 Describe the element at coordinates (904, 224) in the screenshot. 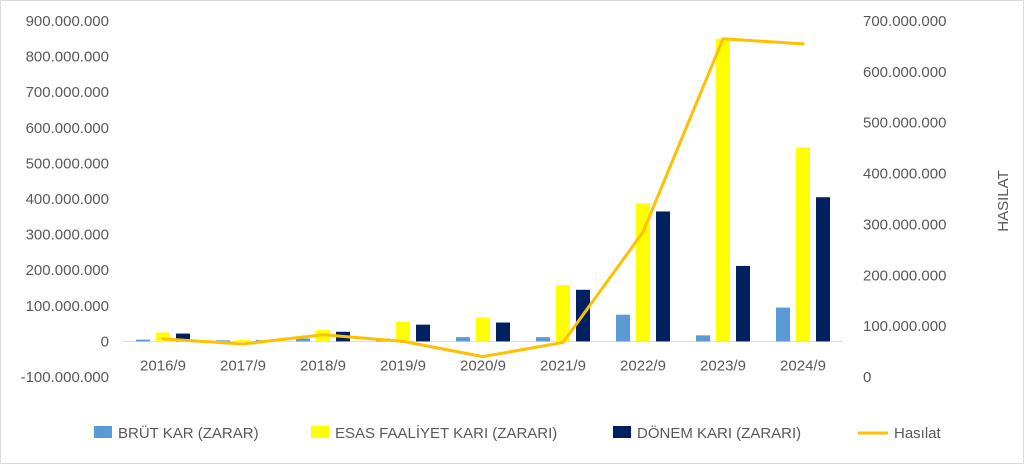

I see `right-axis-tick-label: 300.000.000` at that location.